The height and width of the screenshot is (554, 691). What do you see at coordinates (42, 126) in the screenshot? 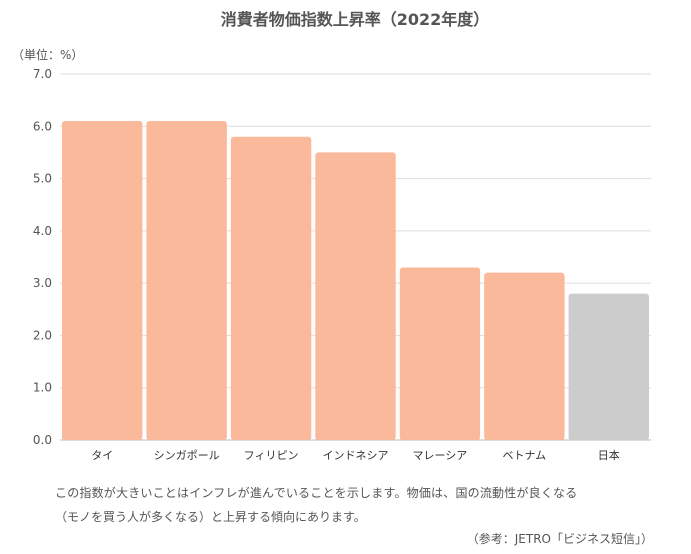
I see `y-tick-label: 6.0` at bounding box center [42, 126].